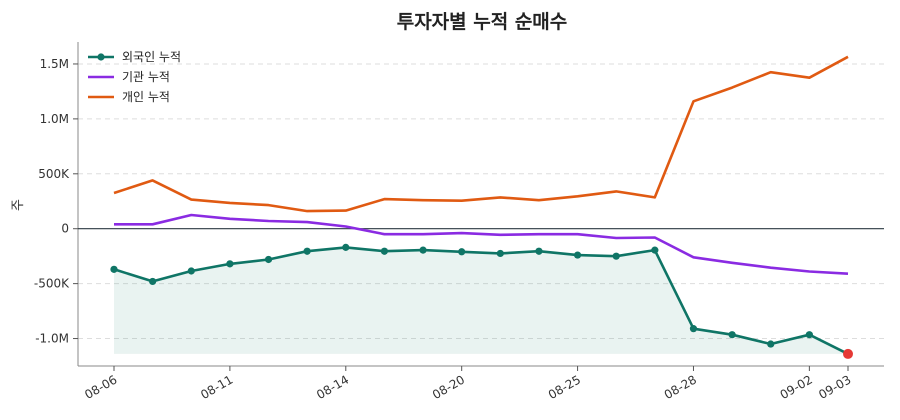 The height and width of the screenshot is (420, 900). What do you see at coordinates (56, 201) in the screenshot?
I see `y-tick-labels: 1.5M 1.0M 500K 0 -500K -1.0M` at bounding box center [56, 201].